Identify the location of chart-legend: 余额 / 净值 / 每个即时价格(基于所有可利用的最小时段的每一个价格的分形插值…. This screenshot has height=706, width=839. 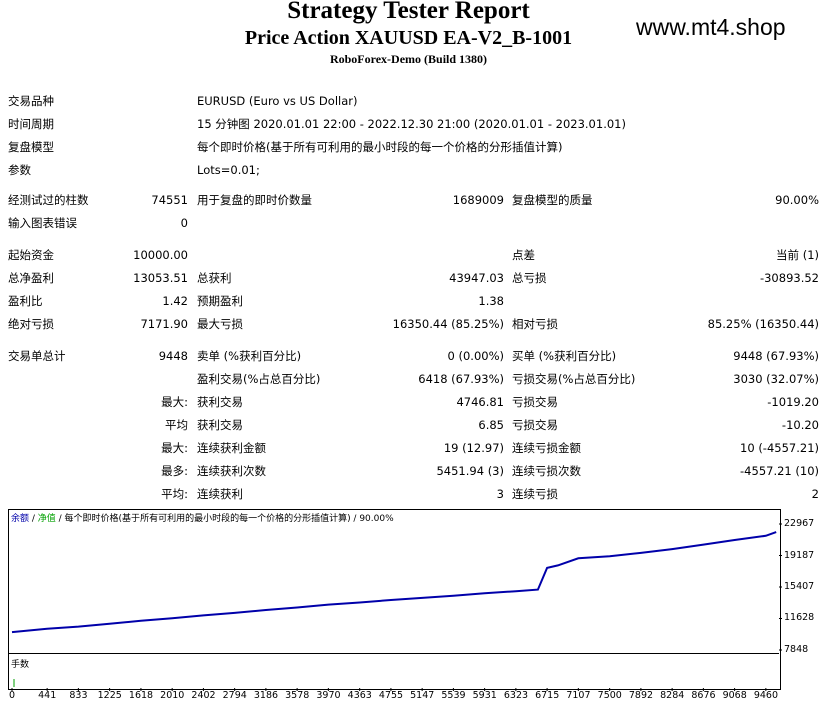
(202, 517).